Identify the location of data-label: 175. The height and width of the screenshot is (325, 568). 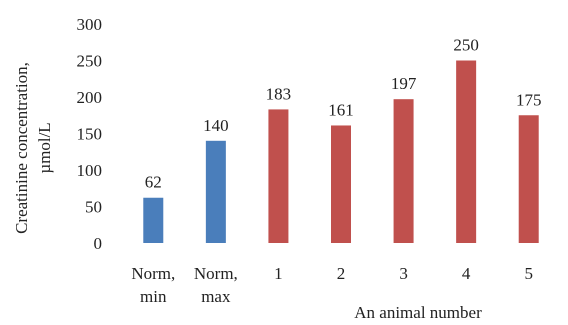
(529, 99).